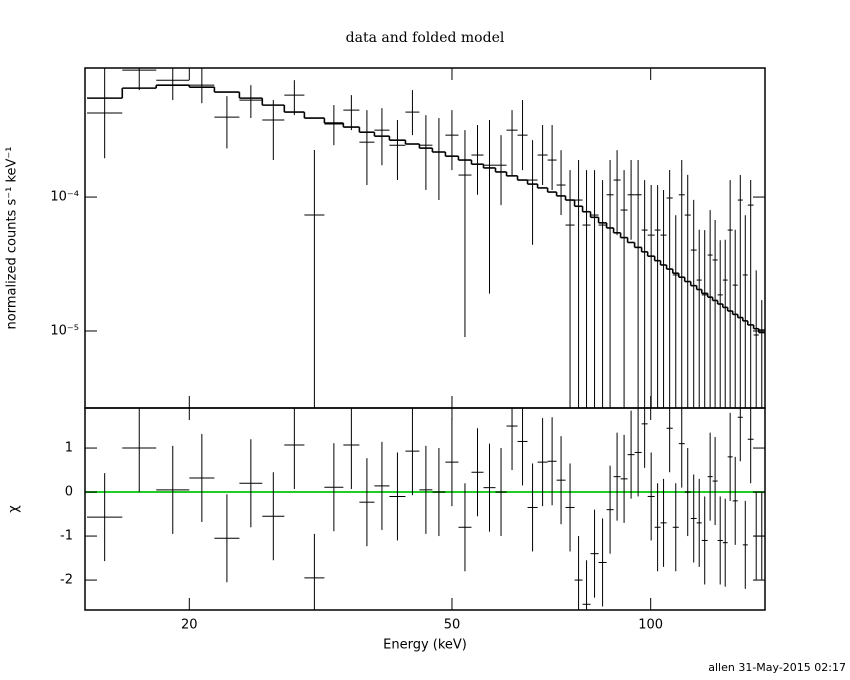  Describe the element at coordinates (425, 645) in the screenshot. I see `x-axis-label: Energy (keV)` at that location.